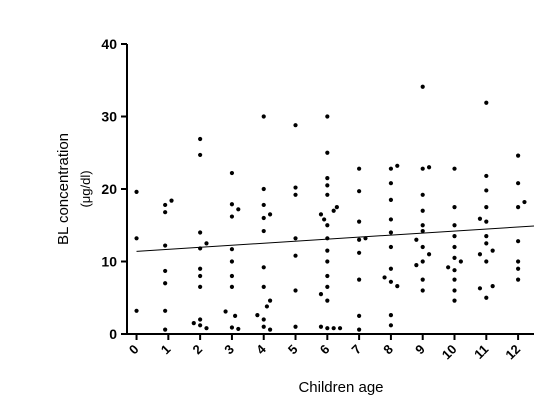 Image resolution: width=550 pixels, height=412 pixels. Describe the element at coordinates (63, 189) in the screenshot. I see `y-axis-title: BL concentration` at that location.